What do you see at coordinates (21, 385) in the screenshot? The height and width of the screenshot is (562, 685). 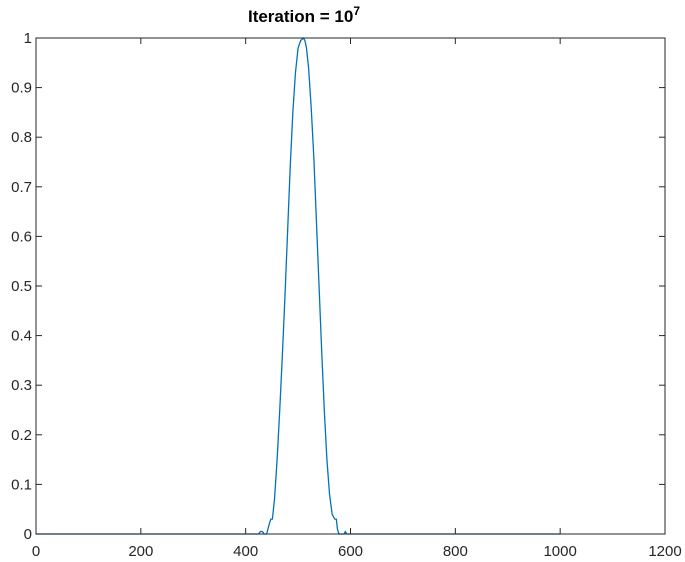 I see `y-tick-label: 0.3` at bounding box center [21, 385].